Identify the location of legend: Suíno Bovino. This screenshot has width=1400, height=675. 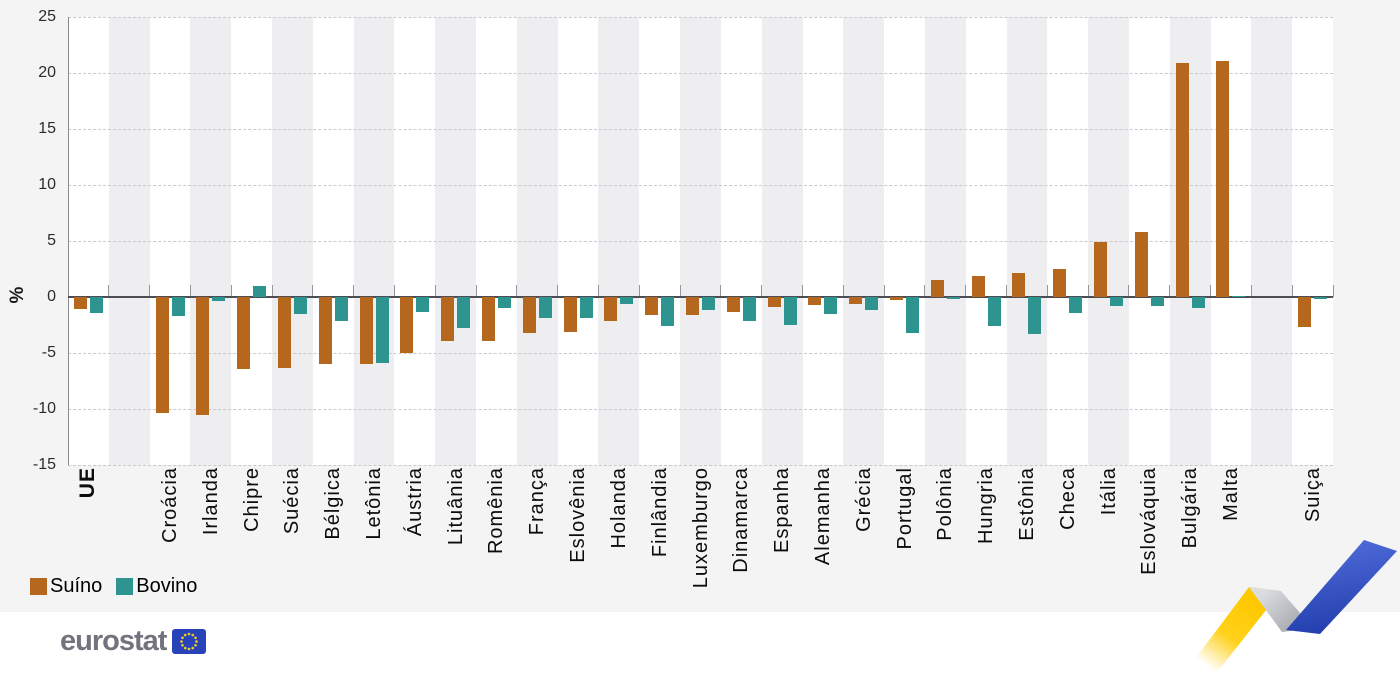
(120, 586).